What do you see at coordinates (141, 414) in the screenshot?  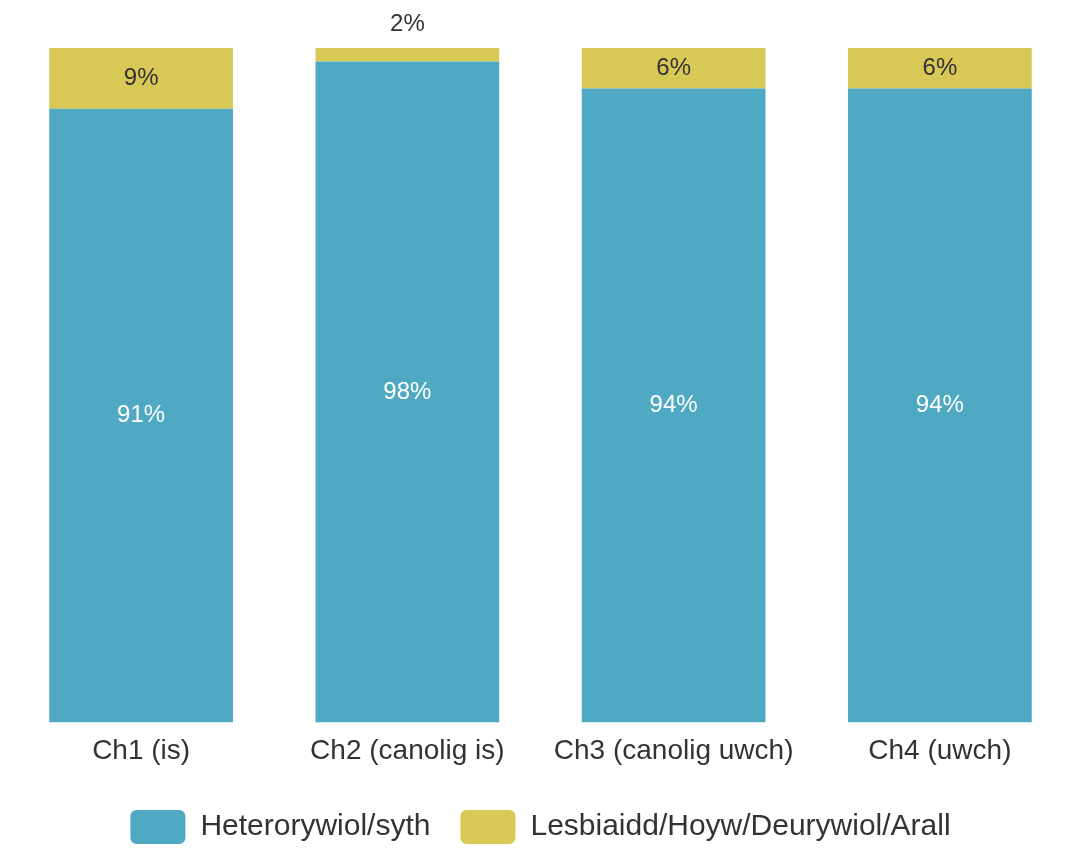 I see `data-label: 91%` at bounding box center [141, 414].